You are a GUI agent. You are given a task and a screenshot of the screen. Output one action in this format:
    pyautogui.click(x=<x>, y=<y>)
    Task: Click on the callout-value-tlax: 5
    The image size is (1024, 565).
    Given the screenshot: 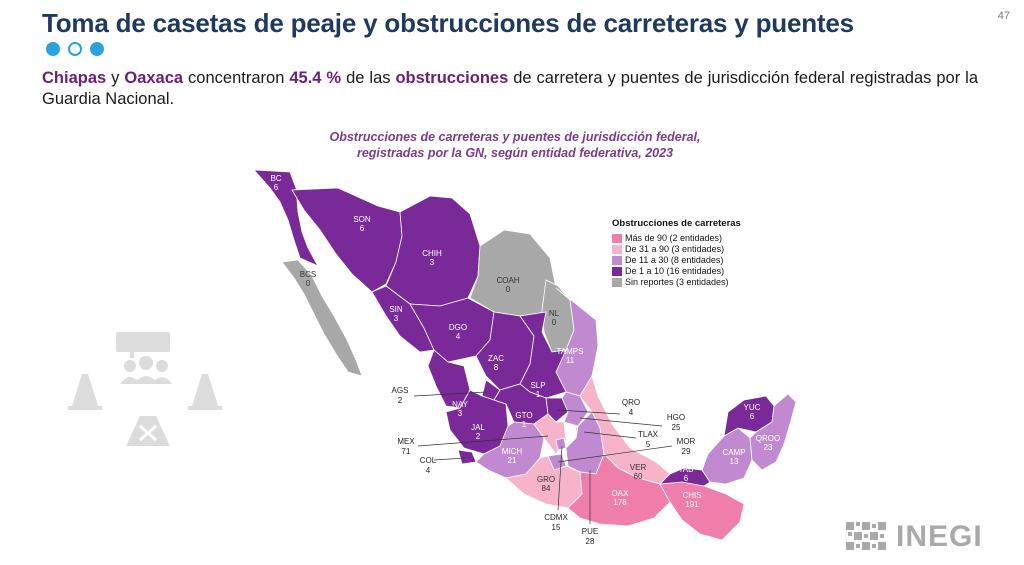 What is the action you would take?
    pyautogui.click(x=648, y=444)
    